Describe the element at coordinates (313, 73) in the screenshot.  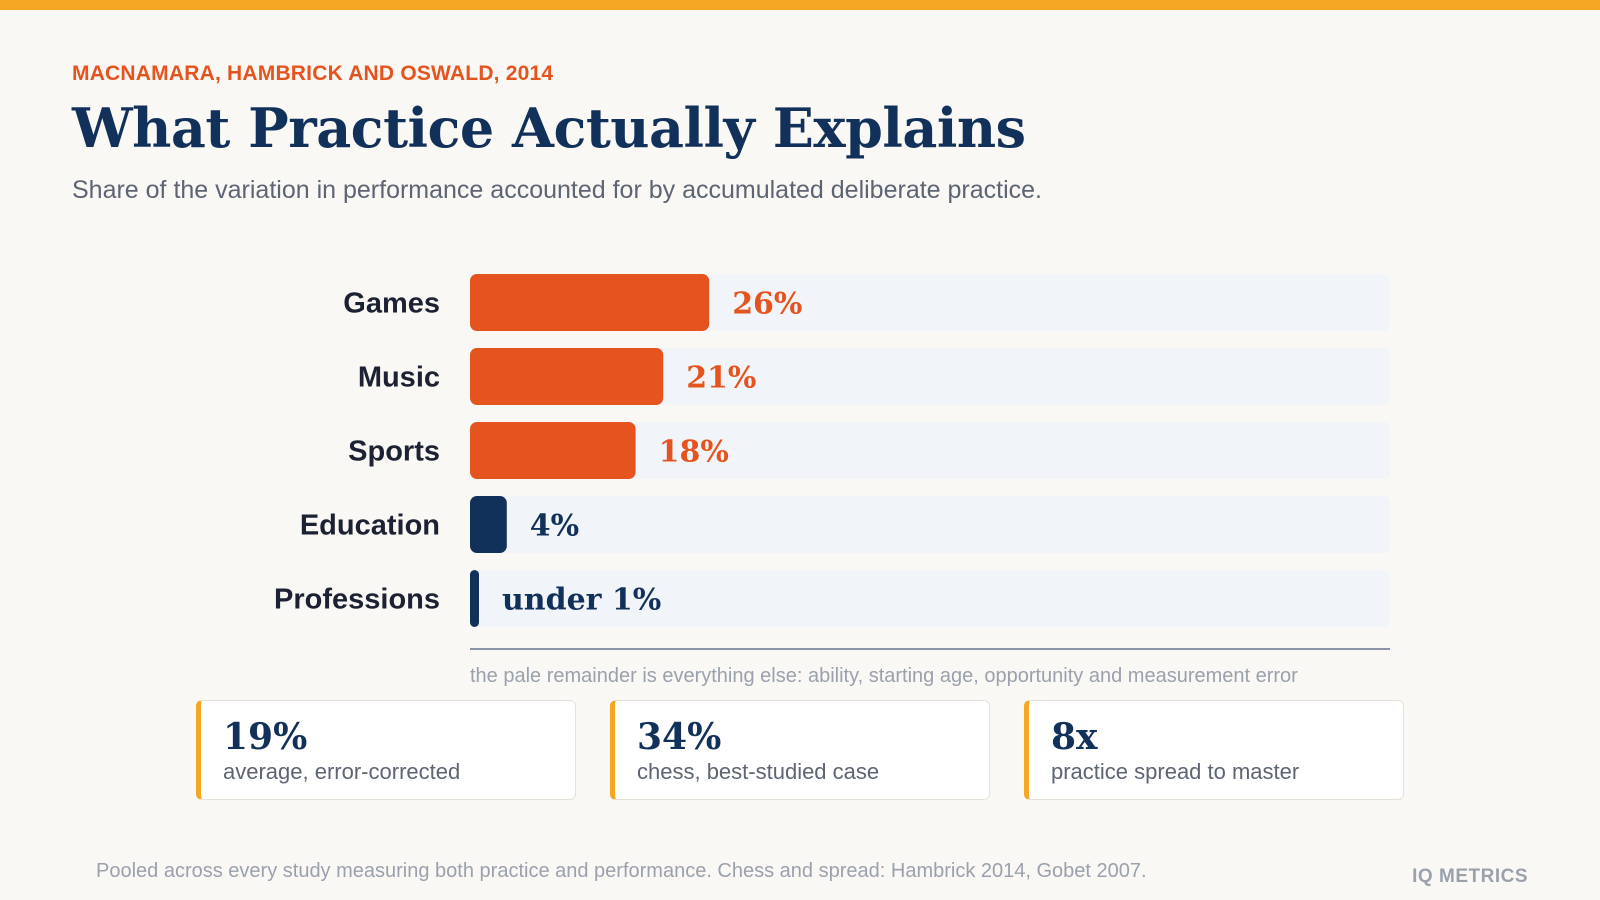
I see `source-eyebrow: MACNAMARA, HAMBRICK AND OSWALD, 2014` at that location.